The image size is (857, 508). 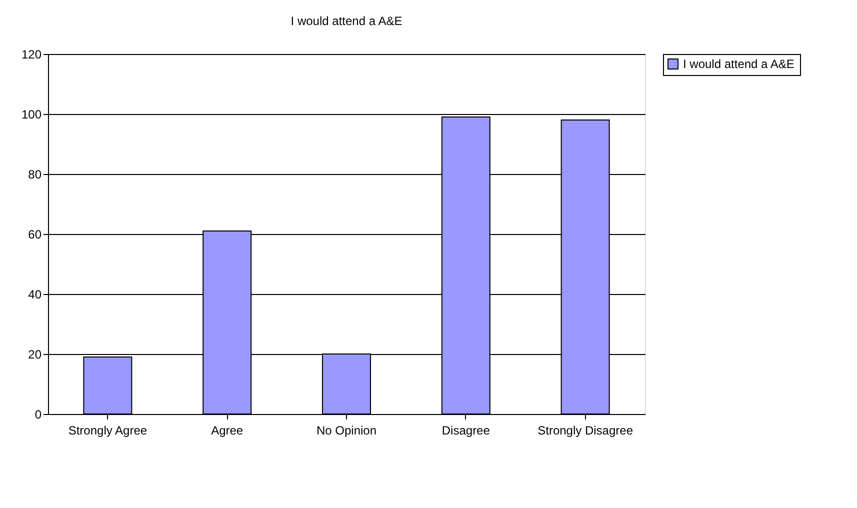 What do you see at coordinates (31, 55) in the screenshot?
I see `y-tick-label: 120` at bounding box center [31, 55].